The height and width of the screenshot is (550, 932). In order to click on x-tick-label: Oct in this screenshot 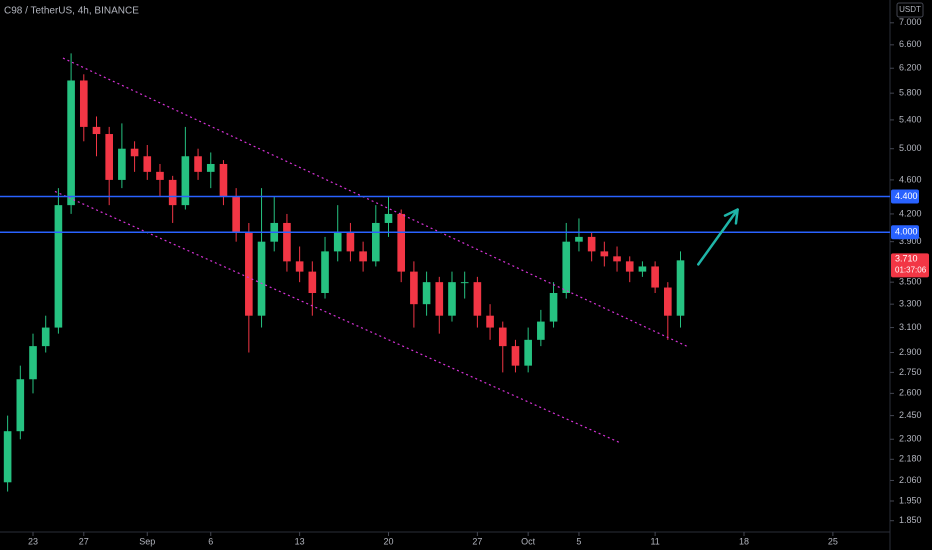, I will do `click(528, 541)`.